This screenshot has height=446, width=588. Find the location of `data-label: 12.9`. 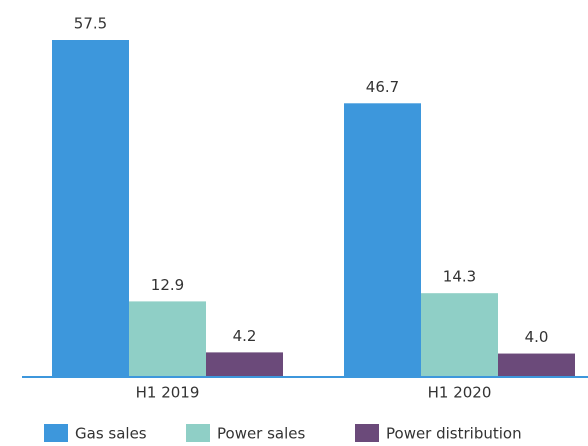

data-label: 12.9 is located at coordinates (167, 285).